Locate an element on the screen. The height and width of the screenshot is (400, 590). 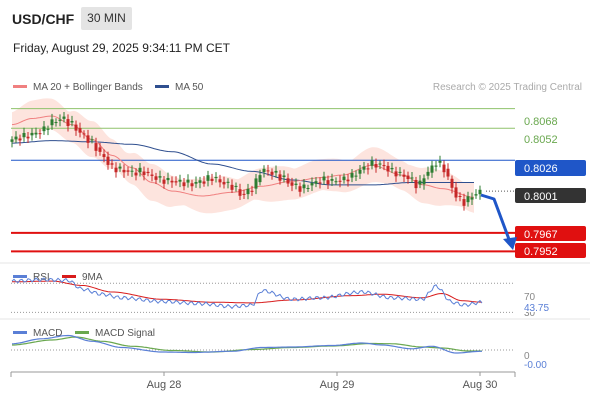
macd-signal-legend-swatch is located at coordinates (82, 332).